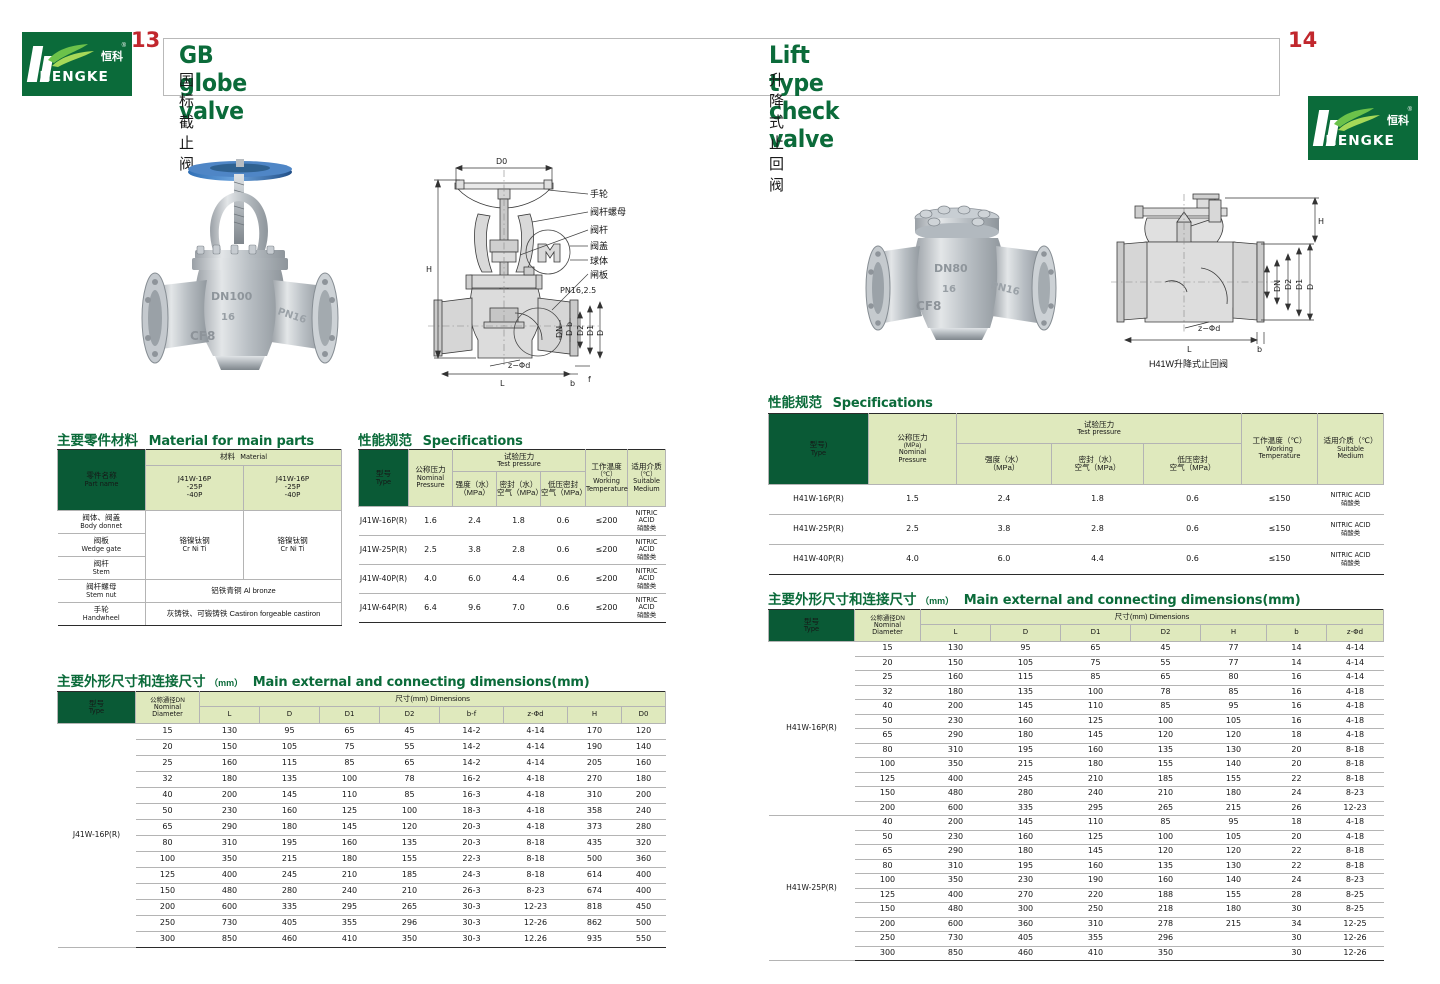 This screenshot has width=1440, height=984. Describe the element at coordinates (1355, 750) in the screenshot. I see `dim-value-z-Φd: 8-18` at that location.